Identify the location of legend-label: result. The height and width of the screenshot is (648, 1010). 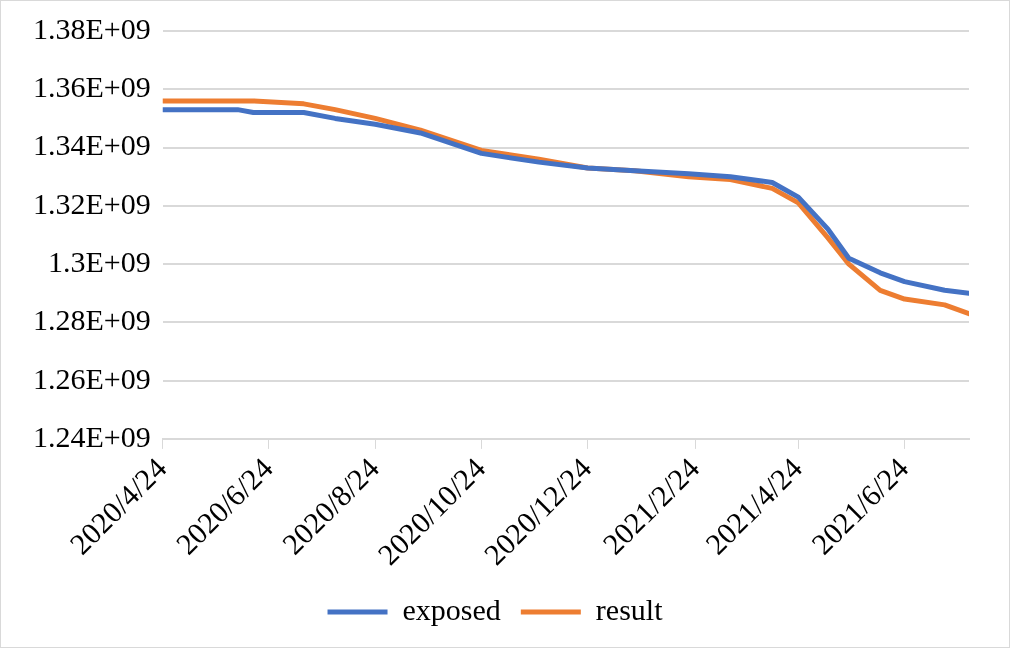
(629, 609).